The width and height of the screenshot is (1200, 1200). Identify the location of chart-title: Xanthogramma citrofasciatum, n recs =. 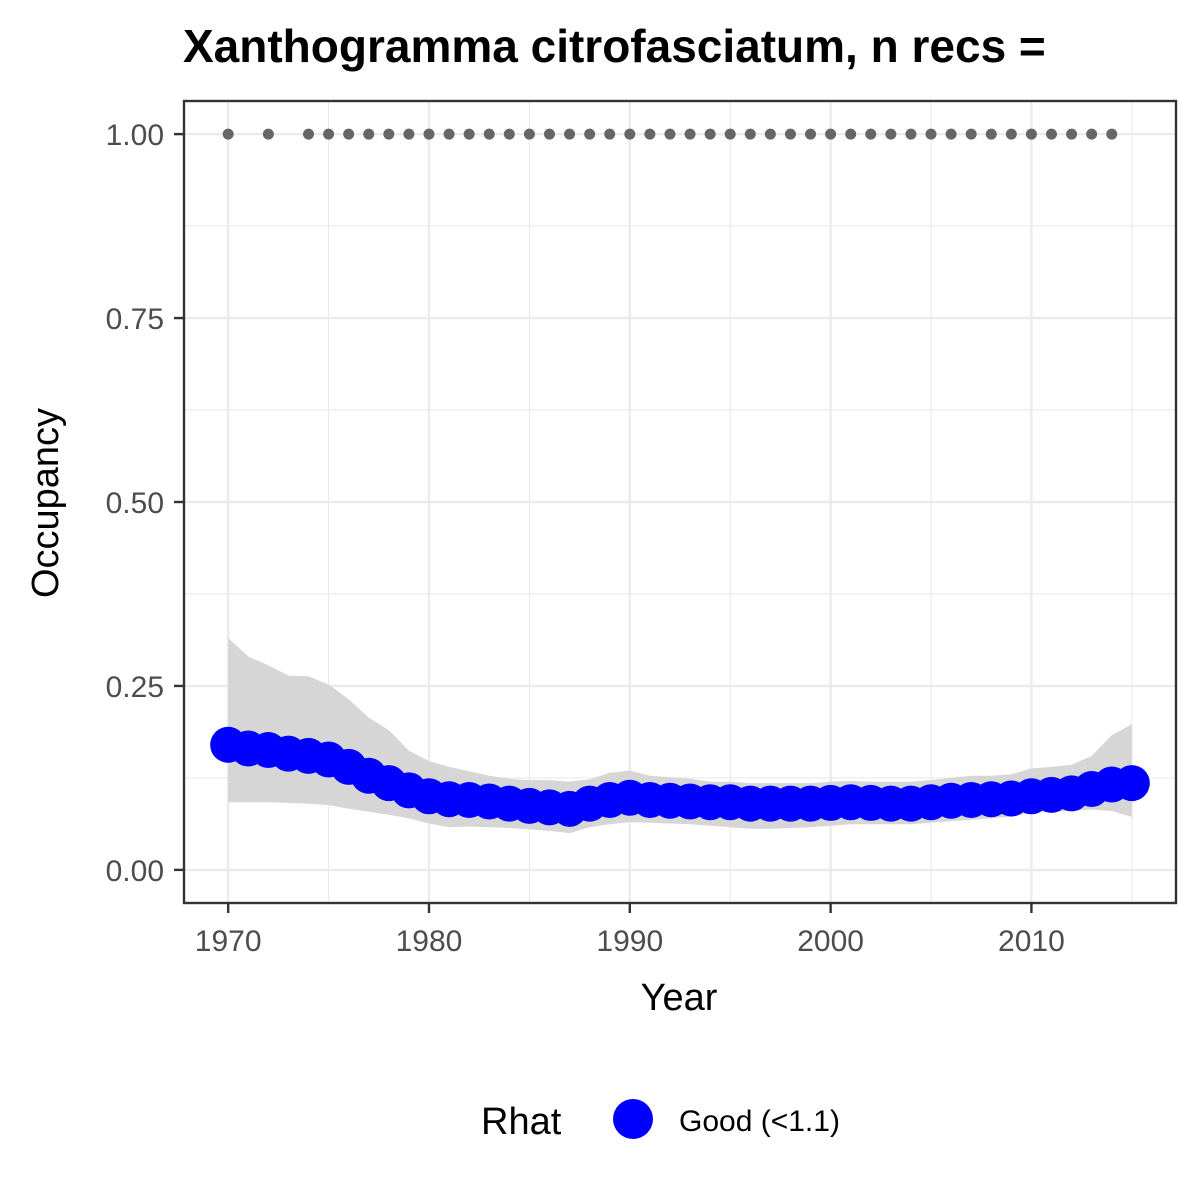
(614, 46).